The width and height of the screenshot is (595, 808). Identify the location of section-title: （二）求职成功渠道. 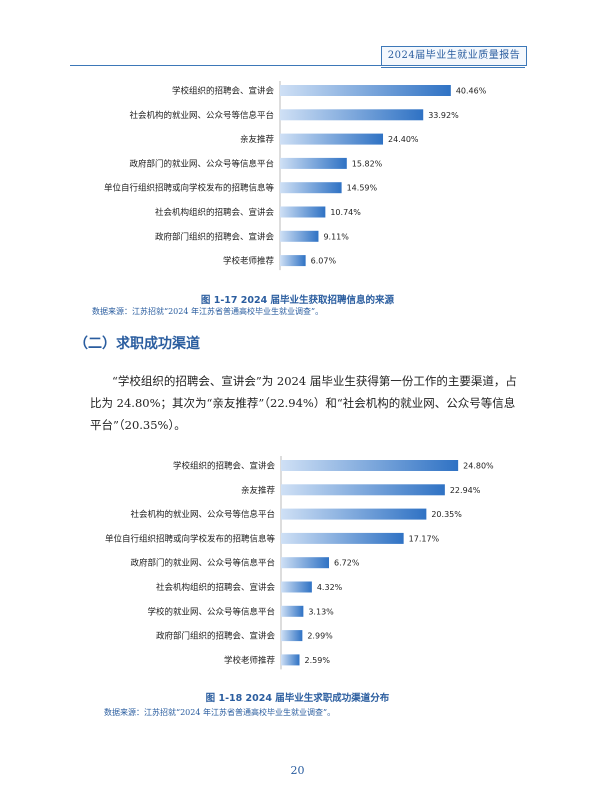
(137, 344).